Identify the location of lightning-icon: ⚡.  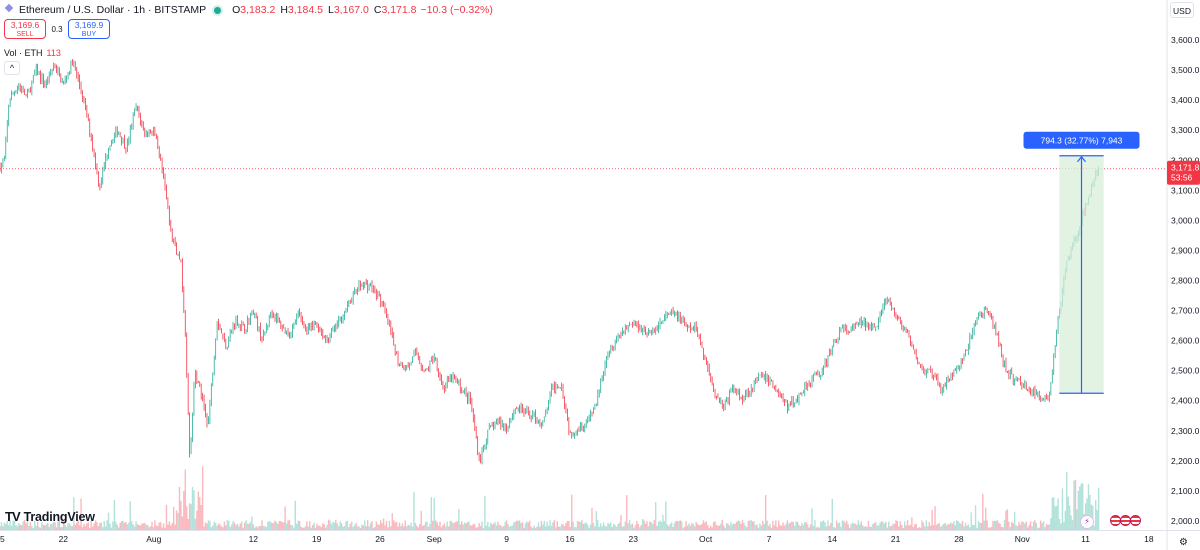
(1087, 522).